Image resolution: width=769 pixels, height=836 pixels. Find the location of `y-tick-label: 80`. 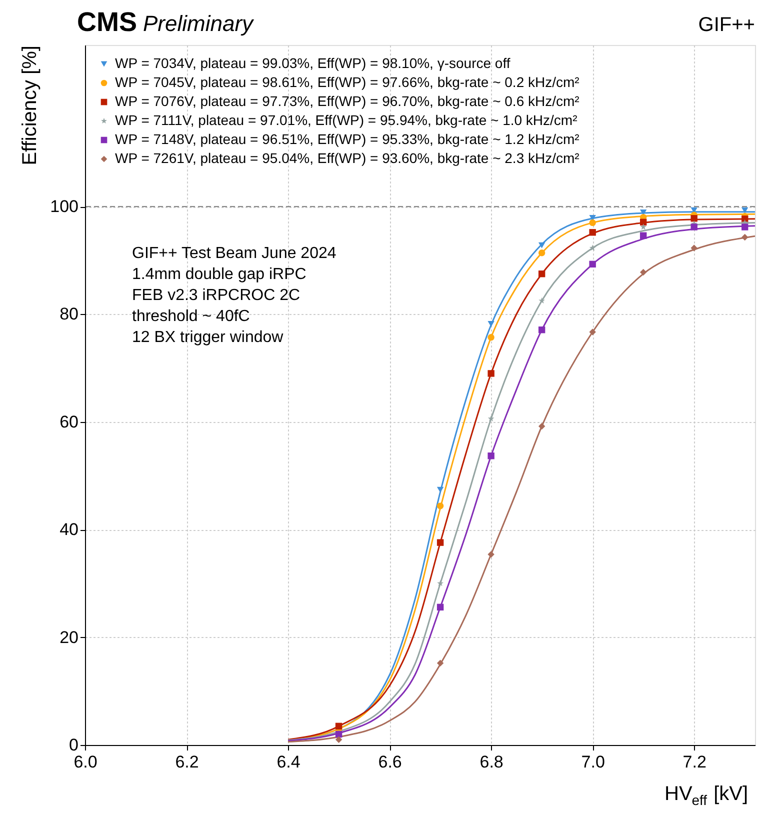

y-tick-label: 80 is located at coordinates (69, 314).